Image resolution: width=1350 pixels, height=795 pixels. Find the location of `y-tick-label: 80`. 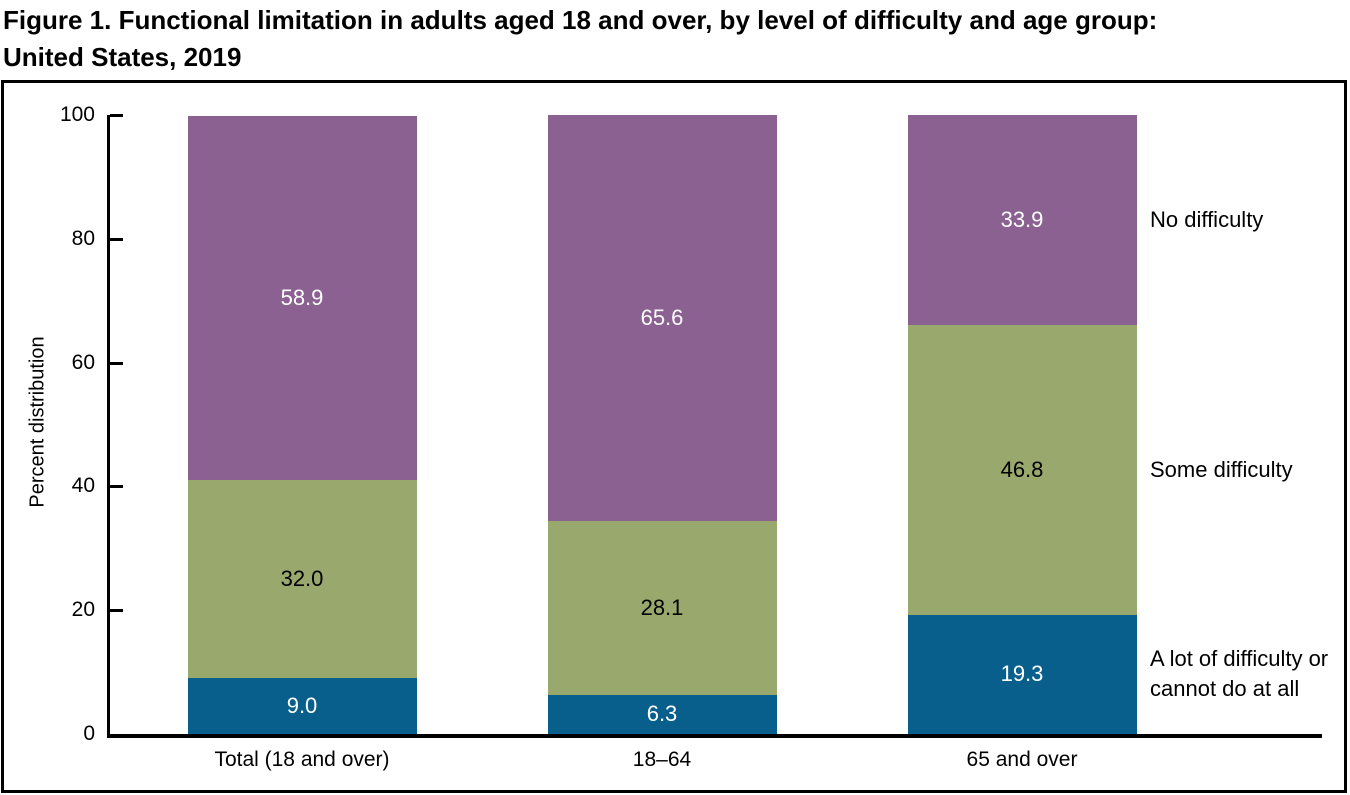

y-tick-label: 80 is located at coordinates (83, 238).